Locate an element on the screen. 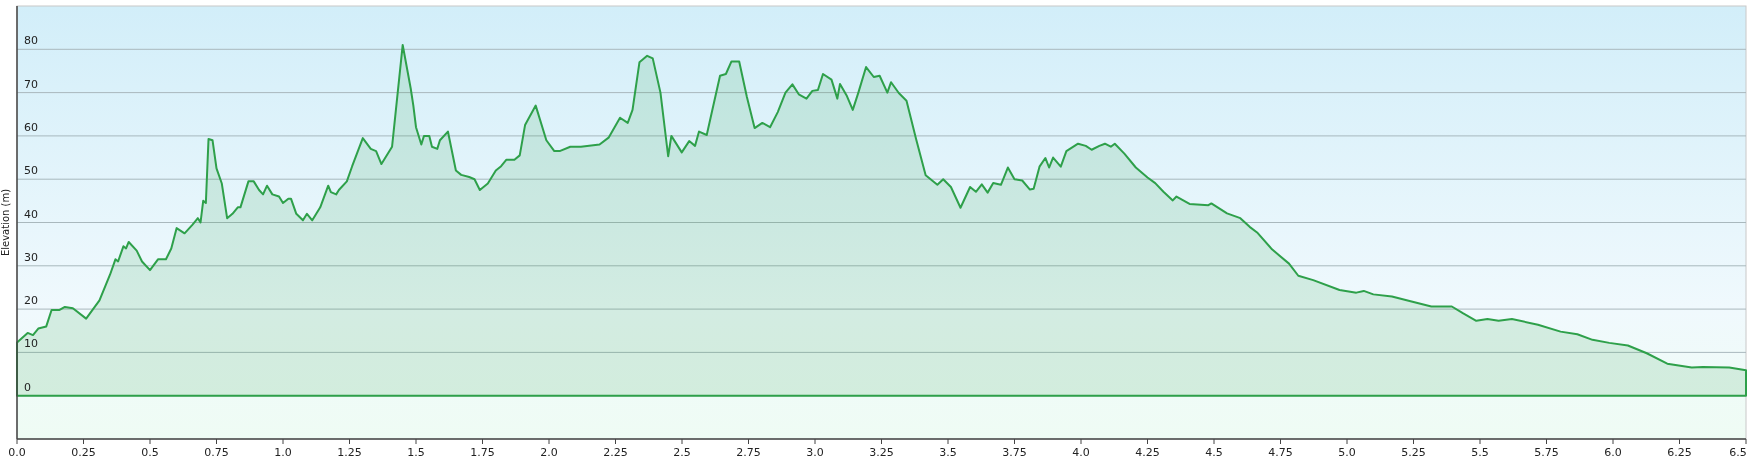 This screenshot has height=461, width=1750. y-tick-label: 10 is located at coordinates (31, 344).